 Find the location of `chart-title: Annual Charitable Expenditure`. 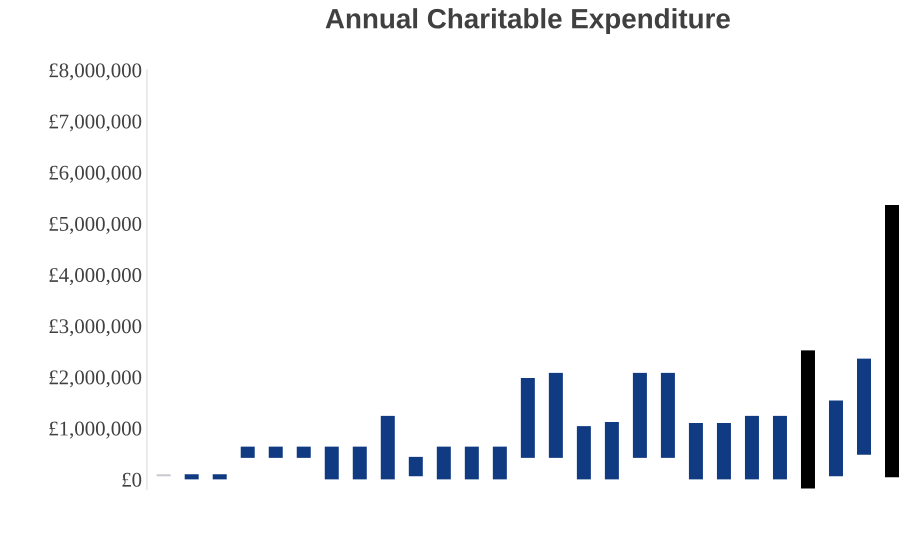

chart-title: Annual Charitable Expenditure is located at coordinates (528, 21).